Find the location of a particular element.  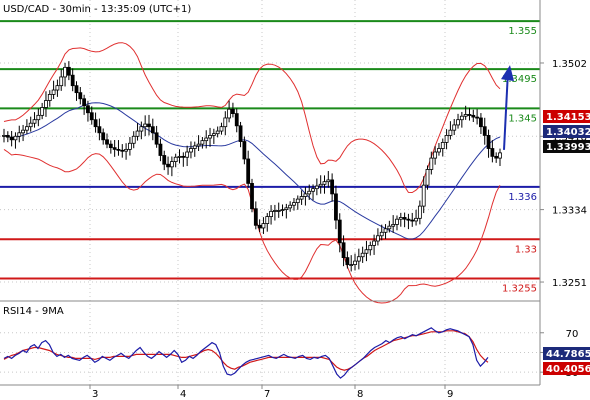

time-tick-label: 7 is located at coordinates (267, 394).